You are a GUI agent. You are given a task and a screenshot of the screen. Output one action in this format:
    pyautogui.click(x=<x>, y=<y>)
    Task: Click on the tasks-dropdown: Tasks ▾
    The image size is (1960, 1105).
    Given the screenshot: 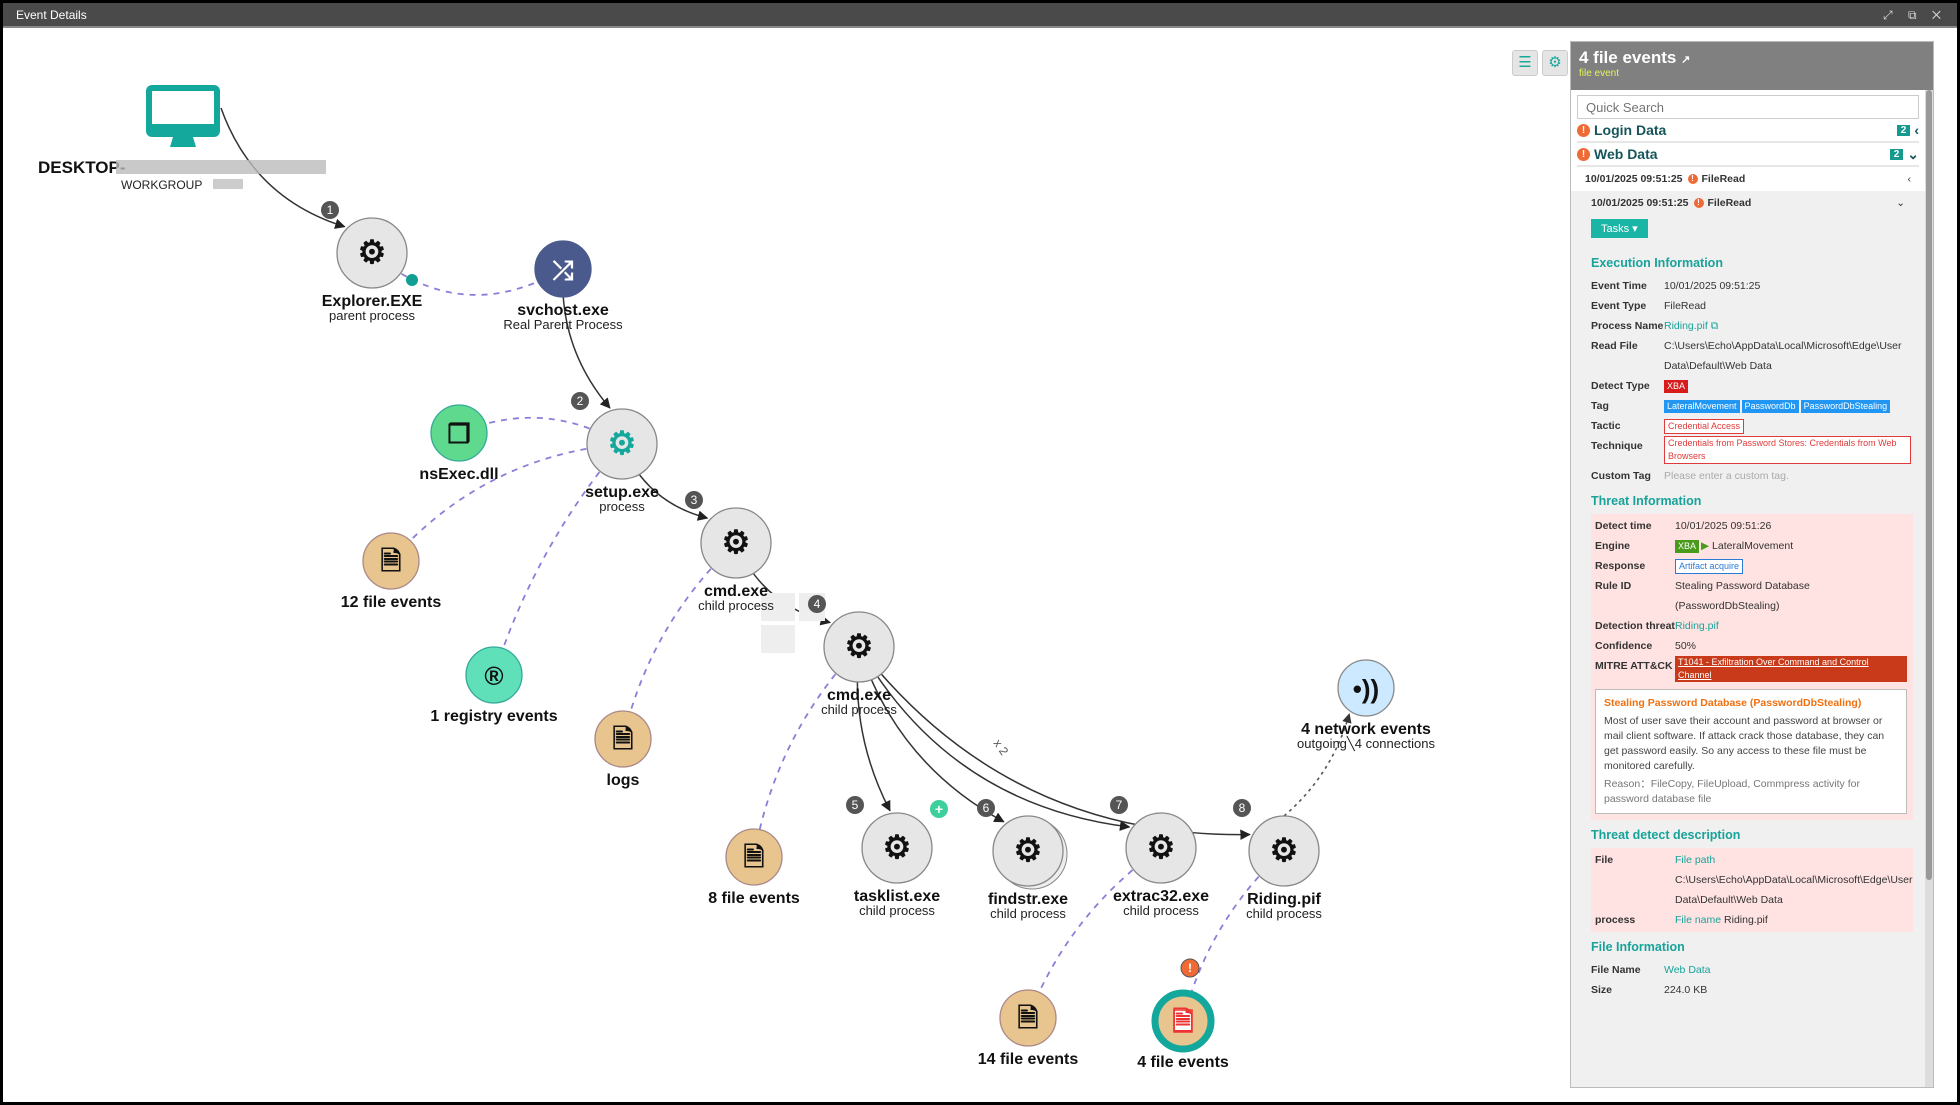 What is the action you would take?
    pyautogui.click(x=1619, y=228)
    